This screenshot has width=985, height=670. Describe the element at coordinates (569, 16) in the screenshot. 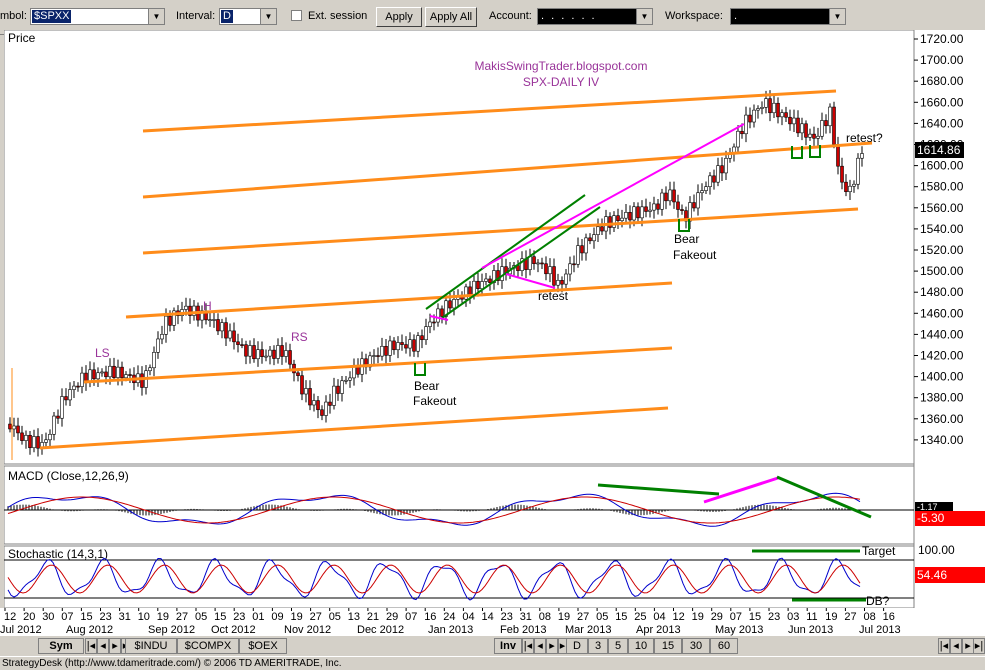

I see `account-value: . . . . . .` at that location.